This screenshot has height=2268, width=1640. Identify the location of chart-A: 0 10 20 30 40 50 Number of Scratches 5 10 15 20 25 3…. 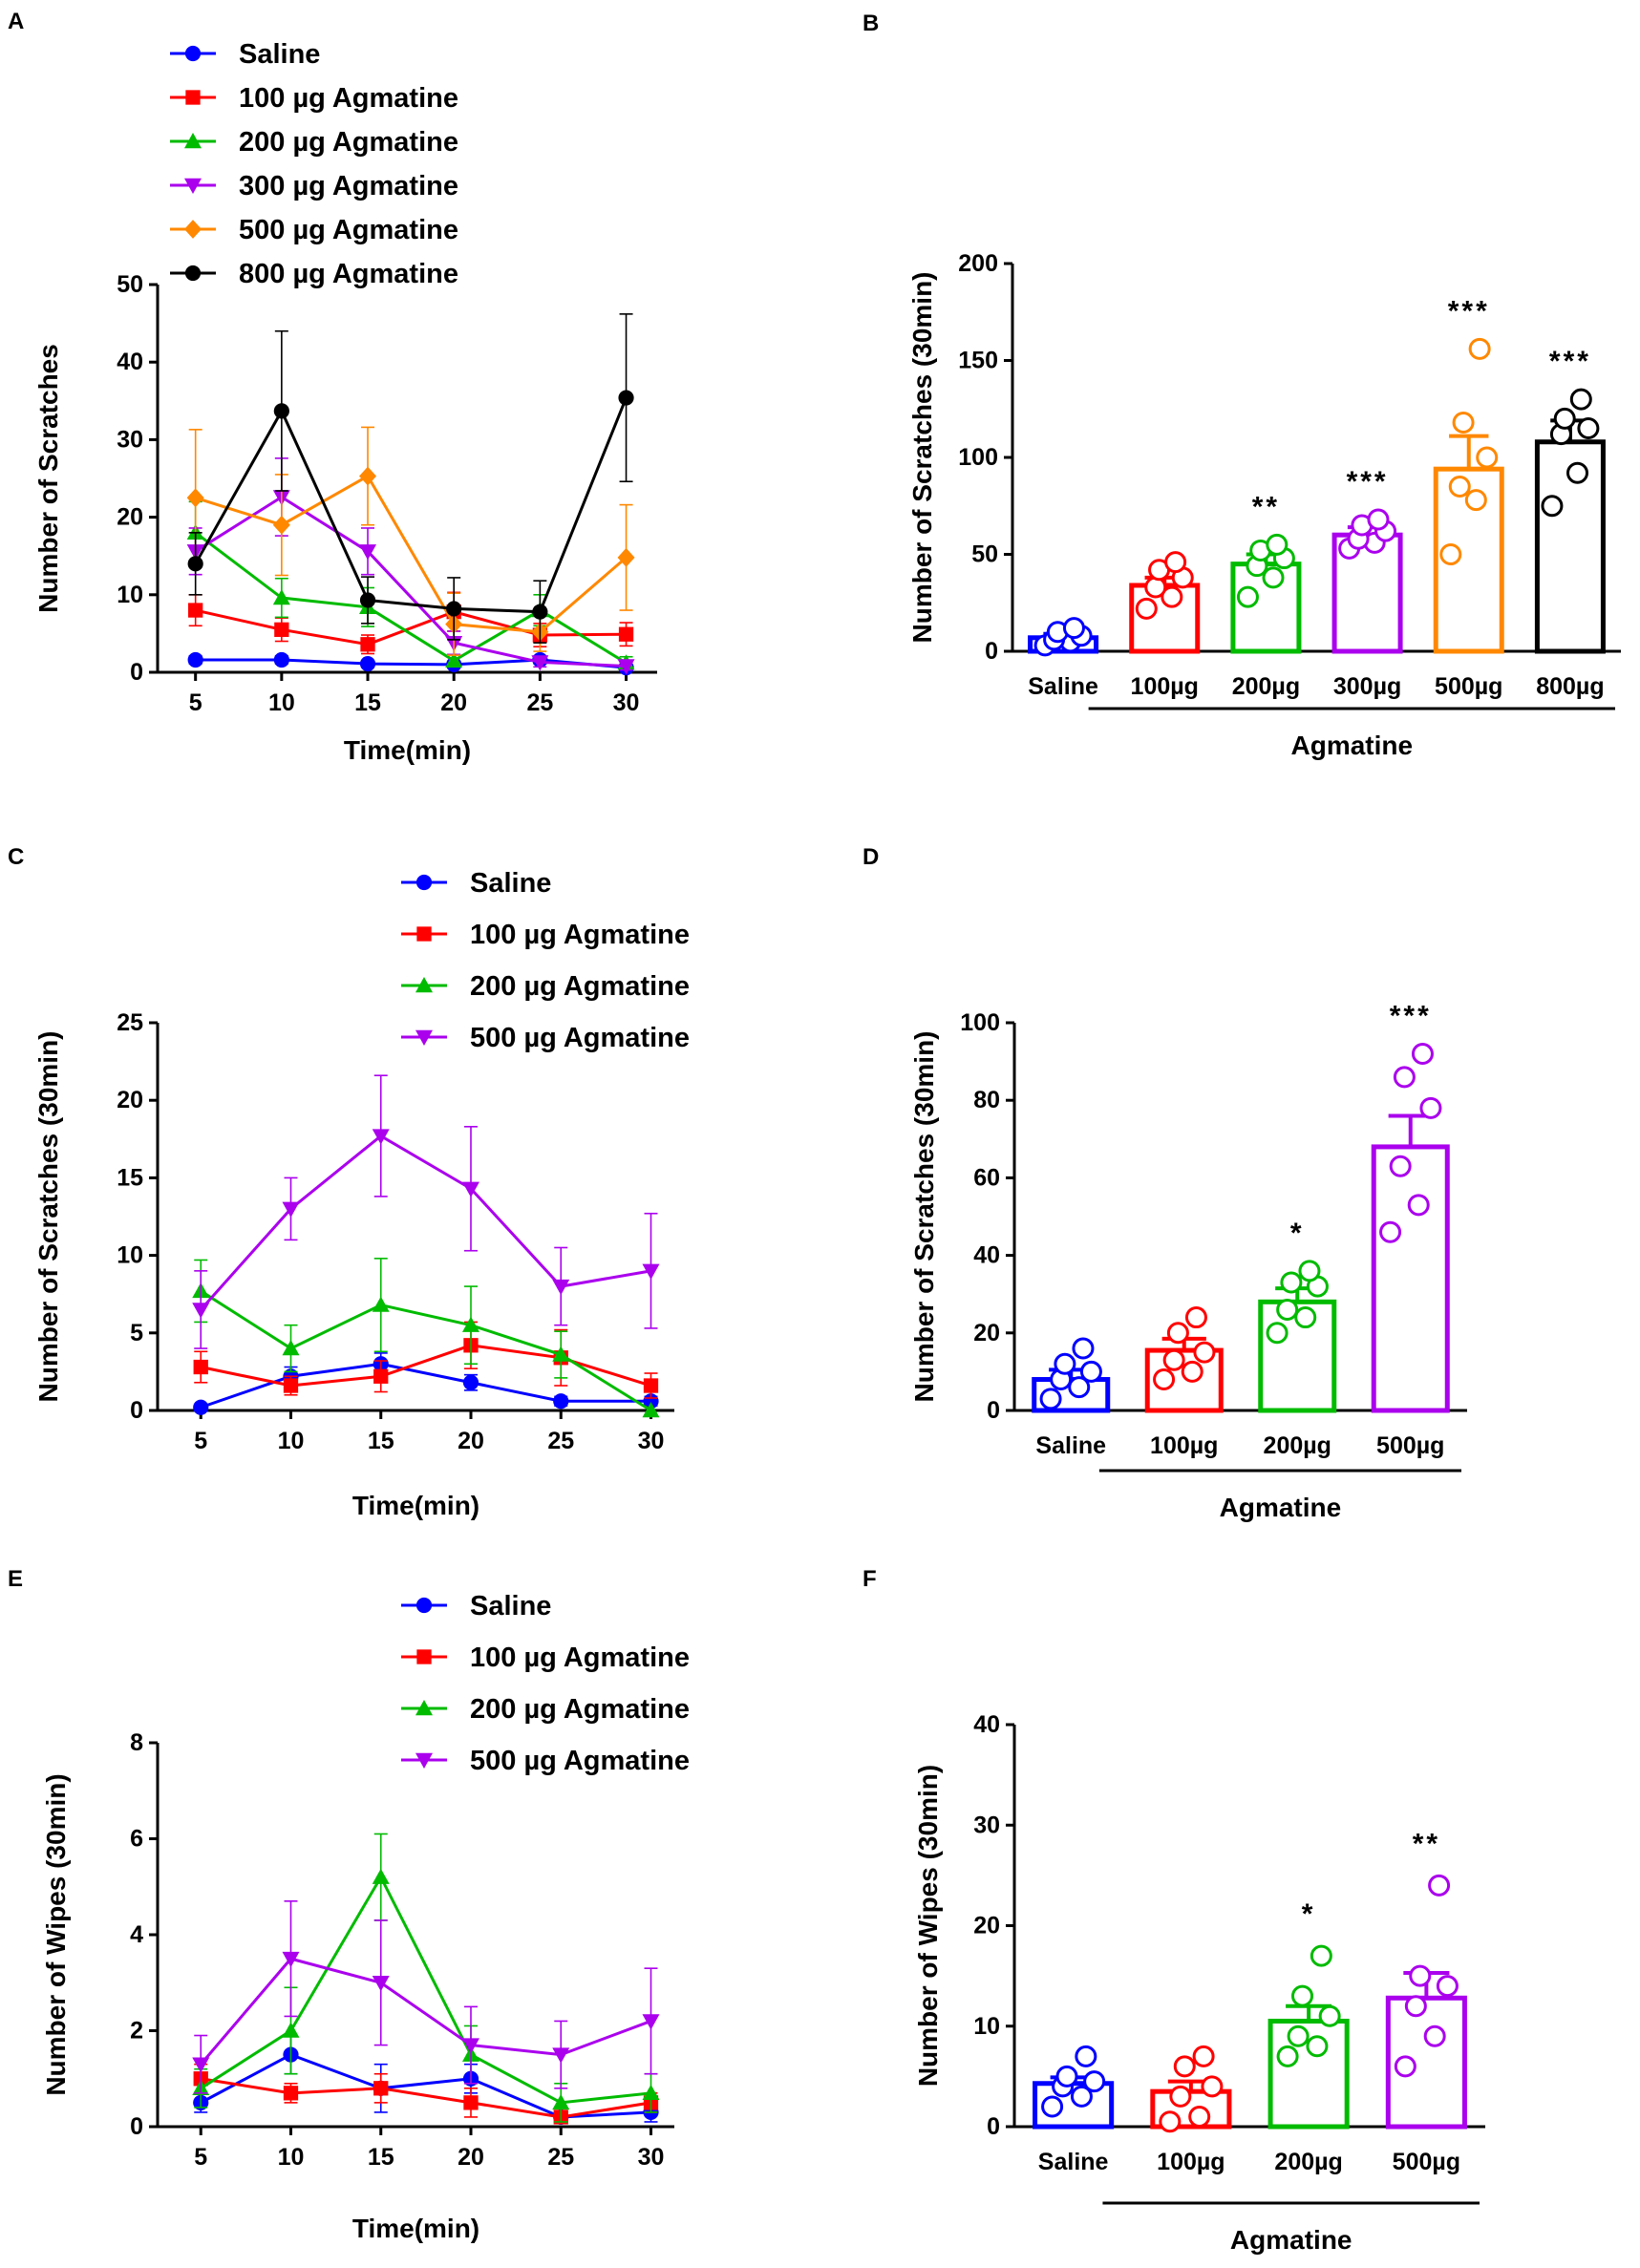
(345, 402).